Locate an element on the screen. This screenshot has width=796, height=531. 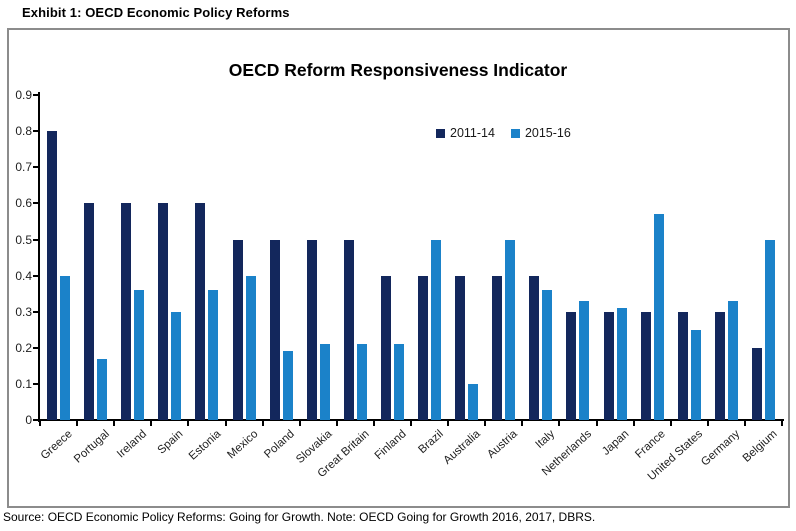
exhibit-title: Exhibit 1: OECD Economic Policy Reforms is located at coordinates (156, 12).